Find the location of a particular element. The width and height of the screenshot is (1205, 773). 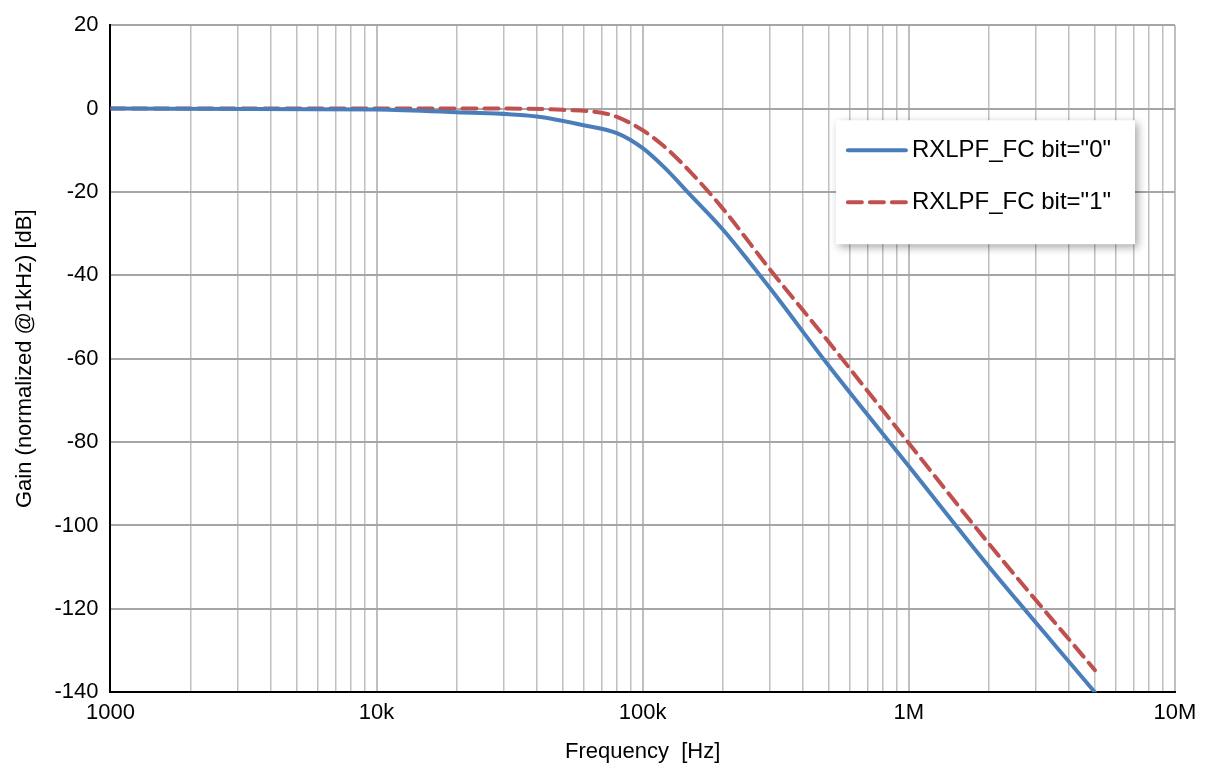

y-tick-label: -100 is located at coordinates (76, 524).